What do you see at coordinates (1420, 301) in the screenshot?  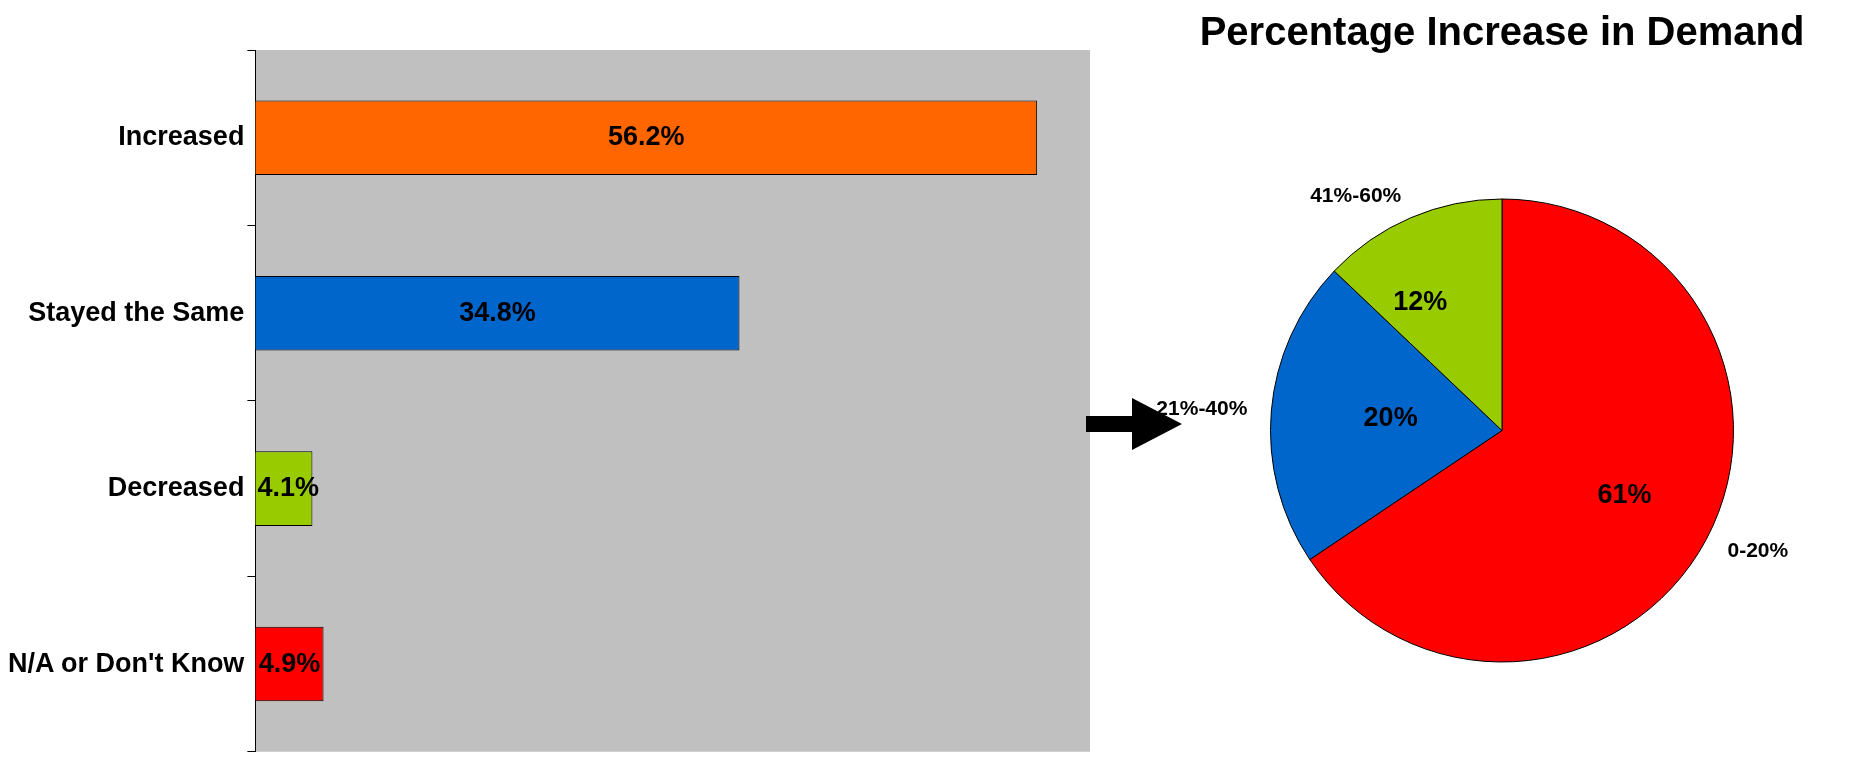 I see `data-label: 12%` at bounding box center [1420, 301].